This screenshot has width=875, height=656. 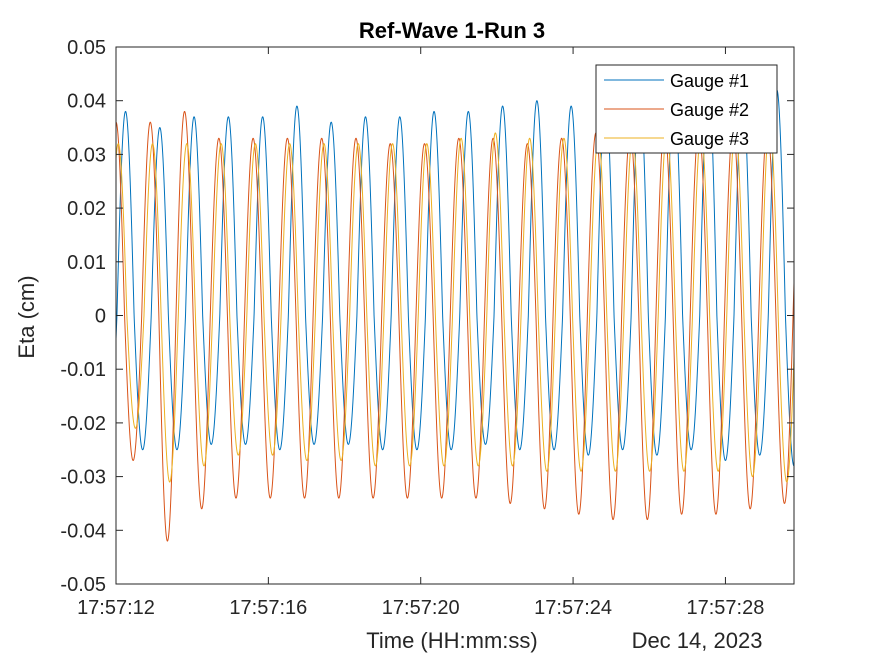 What do you see at coordinates (573, 608) in the screenshot?
I see `x-tick-label: 17:57:24` at bounding box center [573, 608].